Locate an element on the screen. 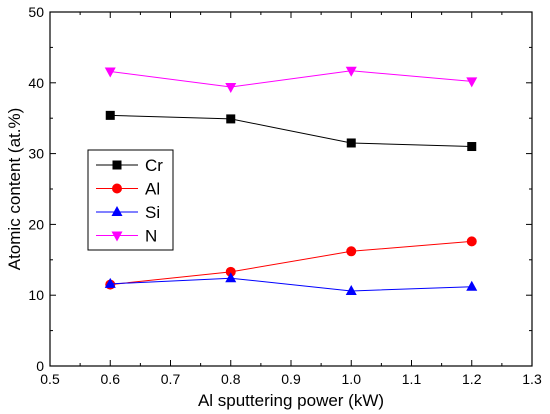 The height and width of the screenshot is (414, 550). y-tick-label: 40 is located at coordinates (36, 83).